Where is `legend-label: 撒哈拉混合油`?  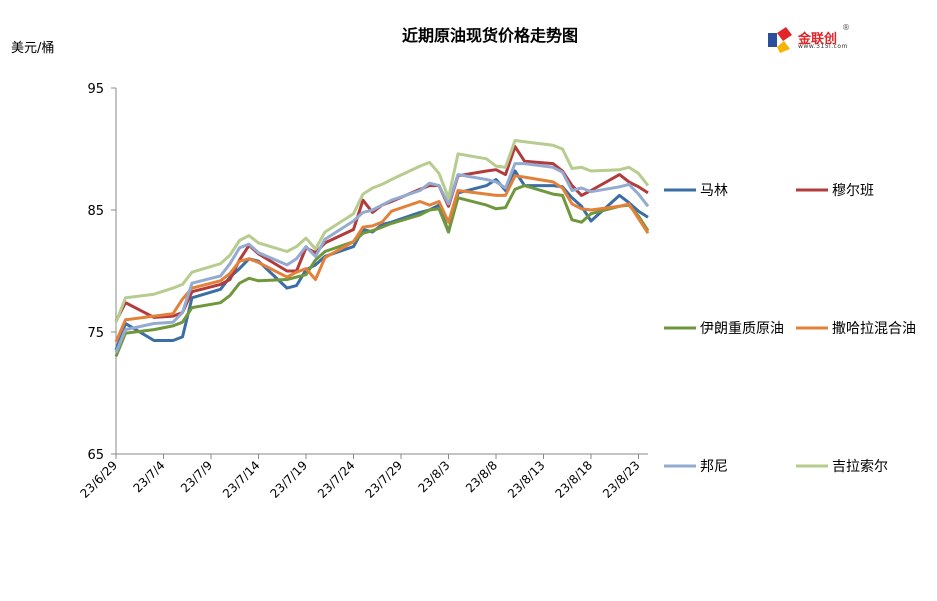
legend-label: 撒哈拉混合油 is located at coordinates (874, 329).